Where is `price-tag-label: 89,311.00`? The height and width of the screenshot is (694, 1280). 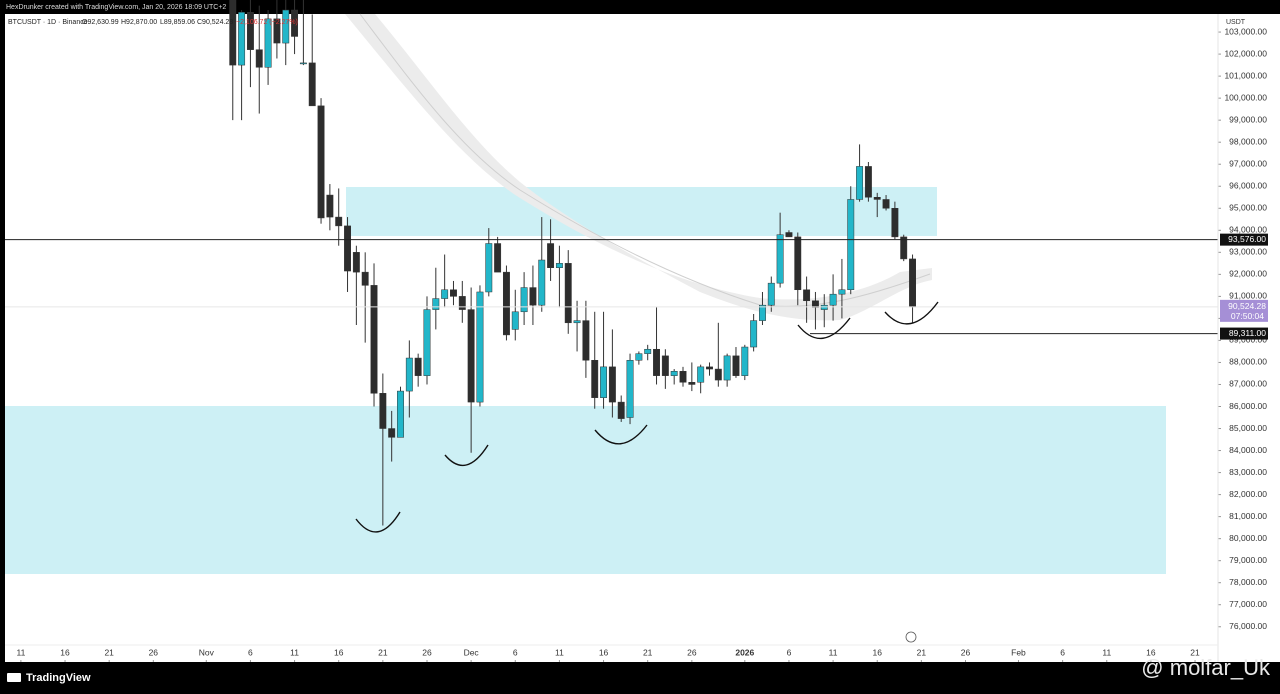
price-tag-label: 89,311.00 is located at coordinates (1247, 333).